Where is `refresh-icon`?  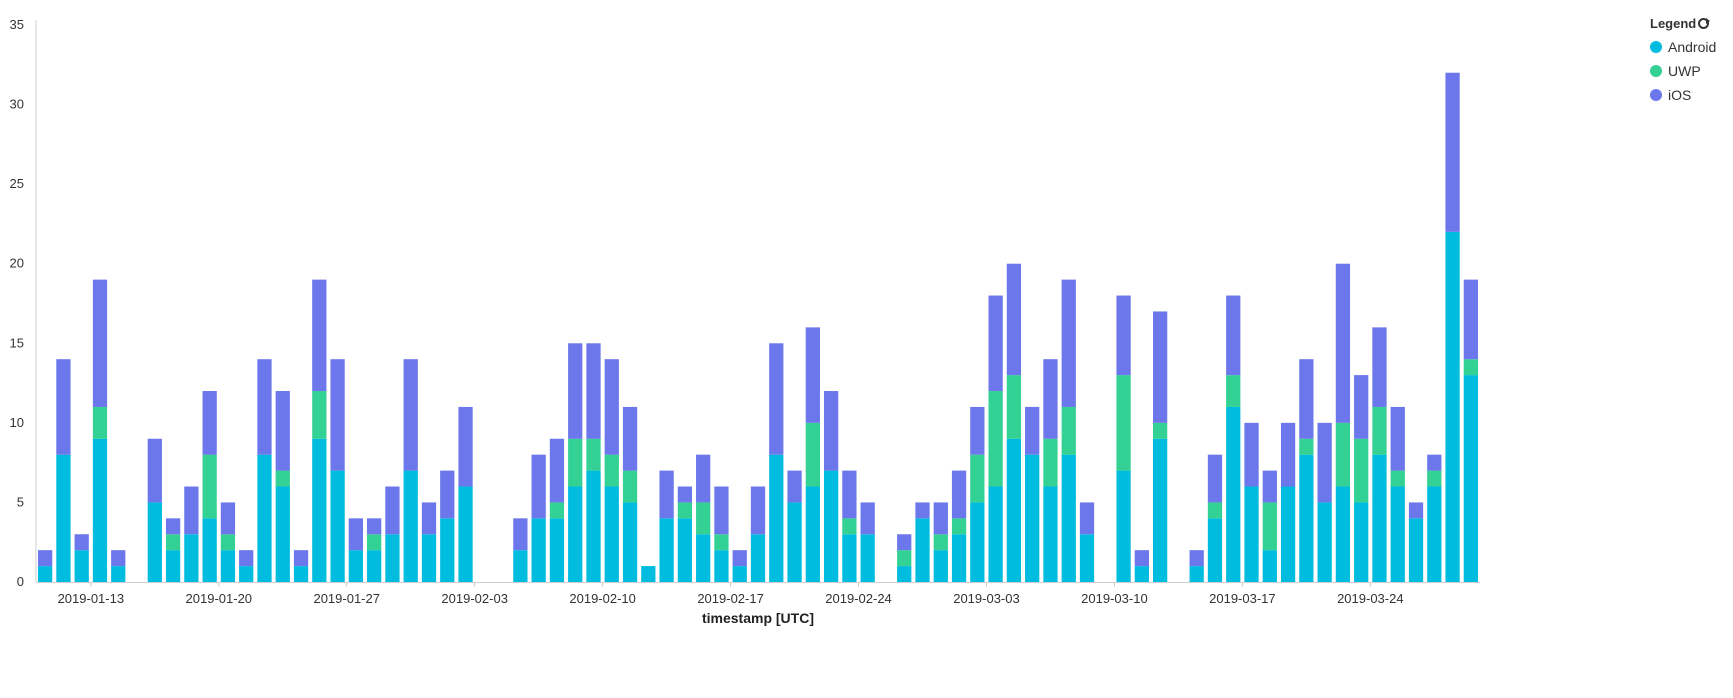 refresh-icon is located at coordinates (1704, 23).